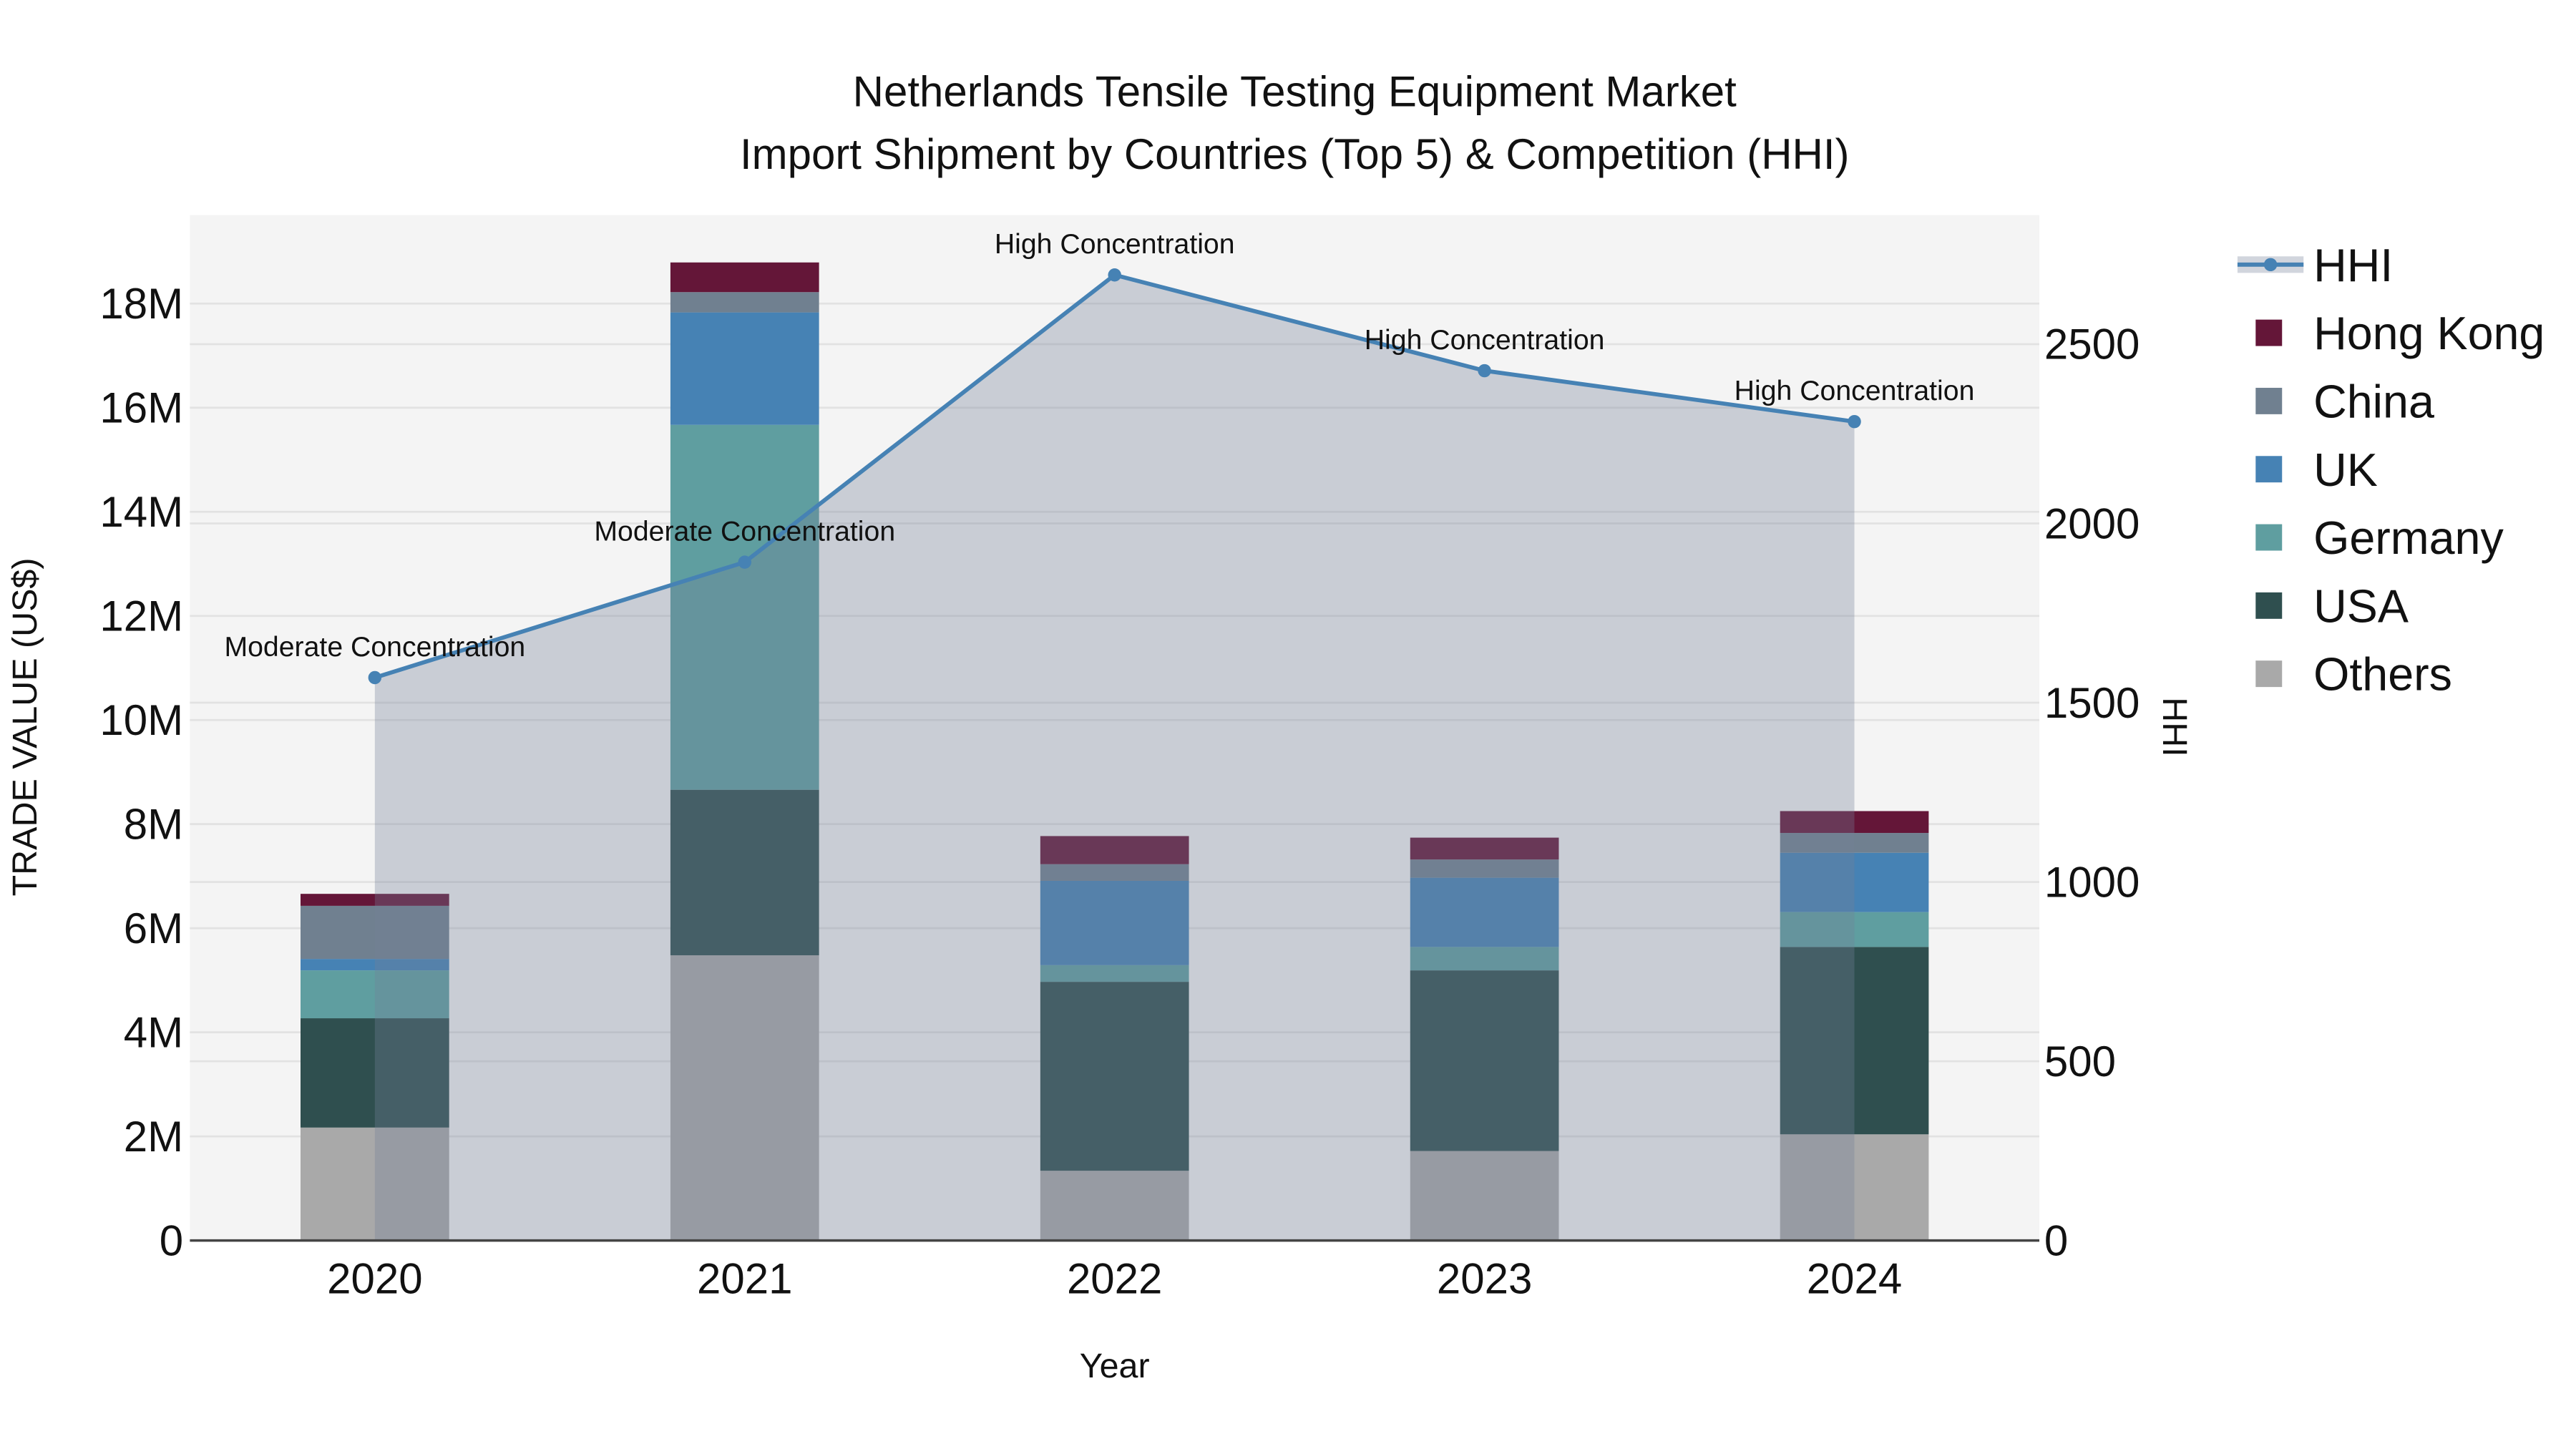 The width and height of the screenshot is (2576, 1449). I want to click on bar-usa-2020, so click(375, 1073).